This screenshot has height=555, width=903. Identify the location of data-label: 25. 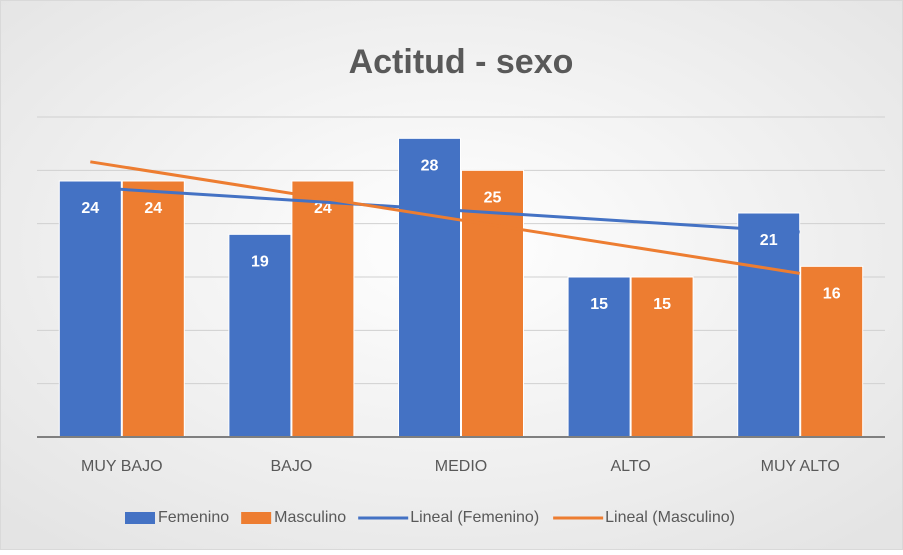
(493, 198).